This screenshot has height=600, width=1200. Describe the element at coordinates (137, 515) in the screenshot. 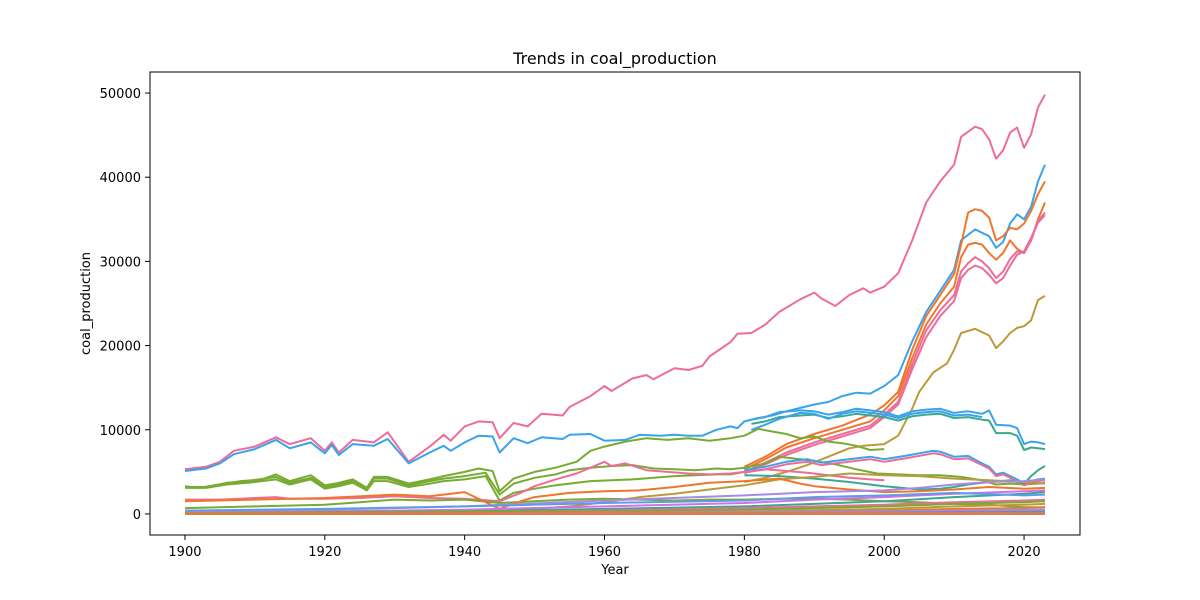

I see `y-tick-label: 0` at that location.